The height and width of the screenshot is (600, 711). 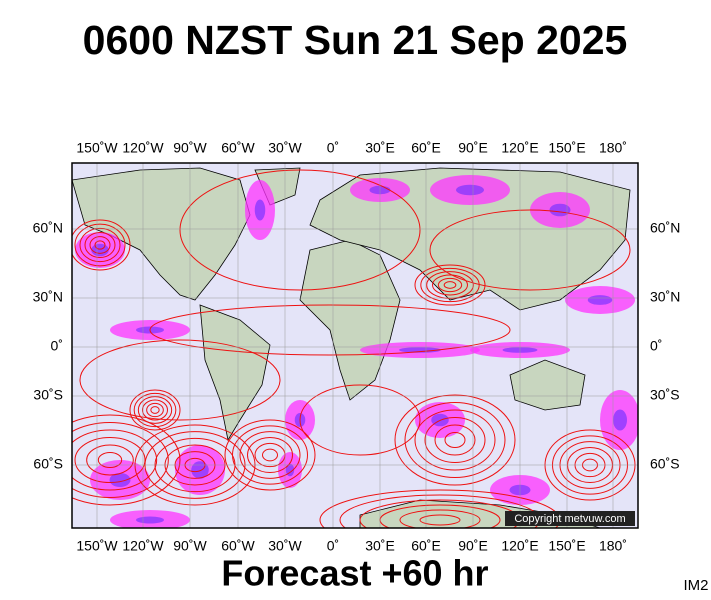 I want to click on lat-label-left: 60˚N, so click(x=48, y=228).